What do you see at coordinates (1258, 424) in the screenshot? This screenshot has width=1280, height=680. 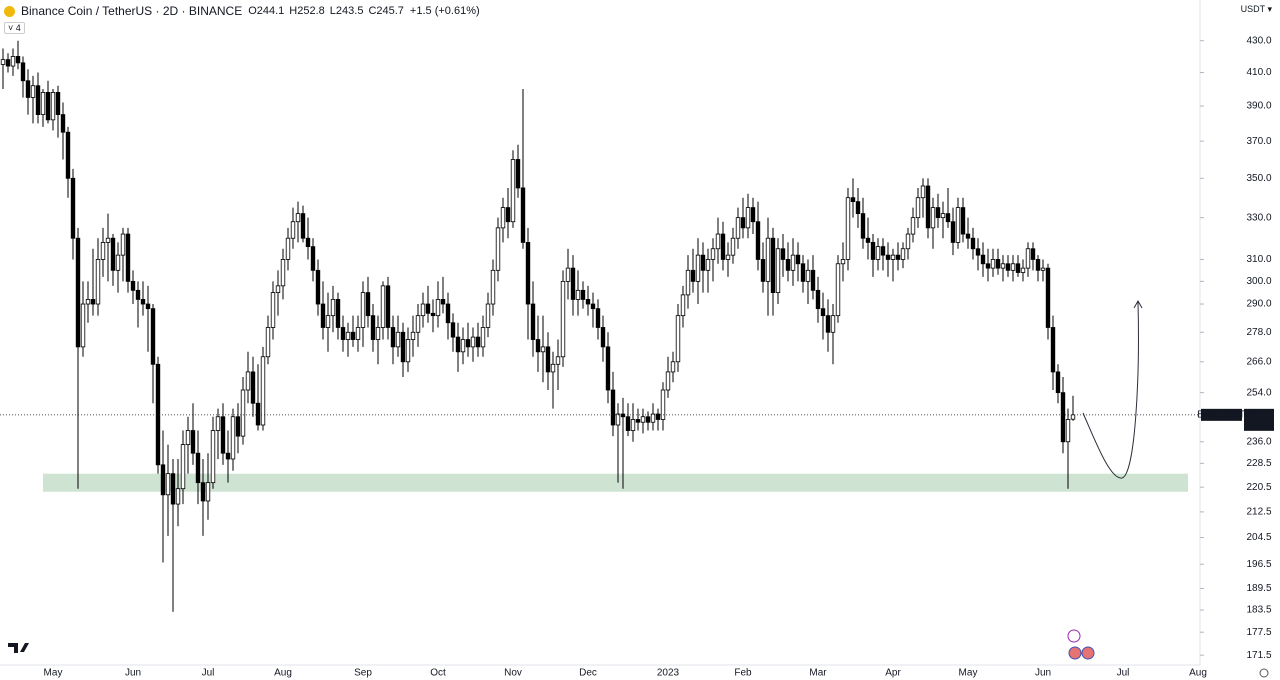 I see `countdown: 1d 7h` at bounding box center [1258, 424].